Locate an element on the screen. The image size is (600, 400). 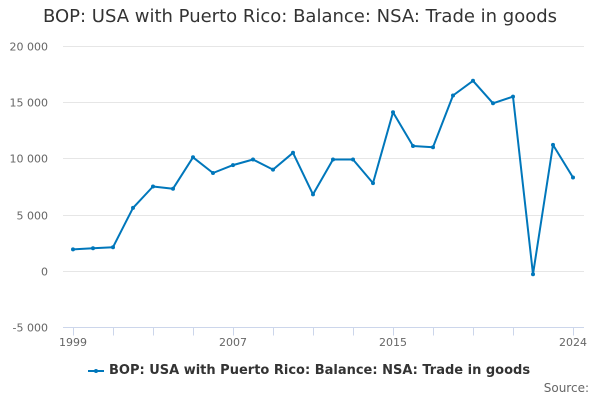
y-axis-labels: -5 000 0 5 000 10 000 15 000 20 000 is located at coordinates (29, 188).